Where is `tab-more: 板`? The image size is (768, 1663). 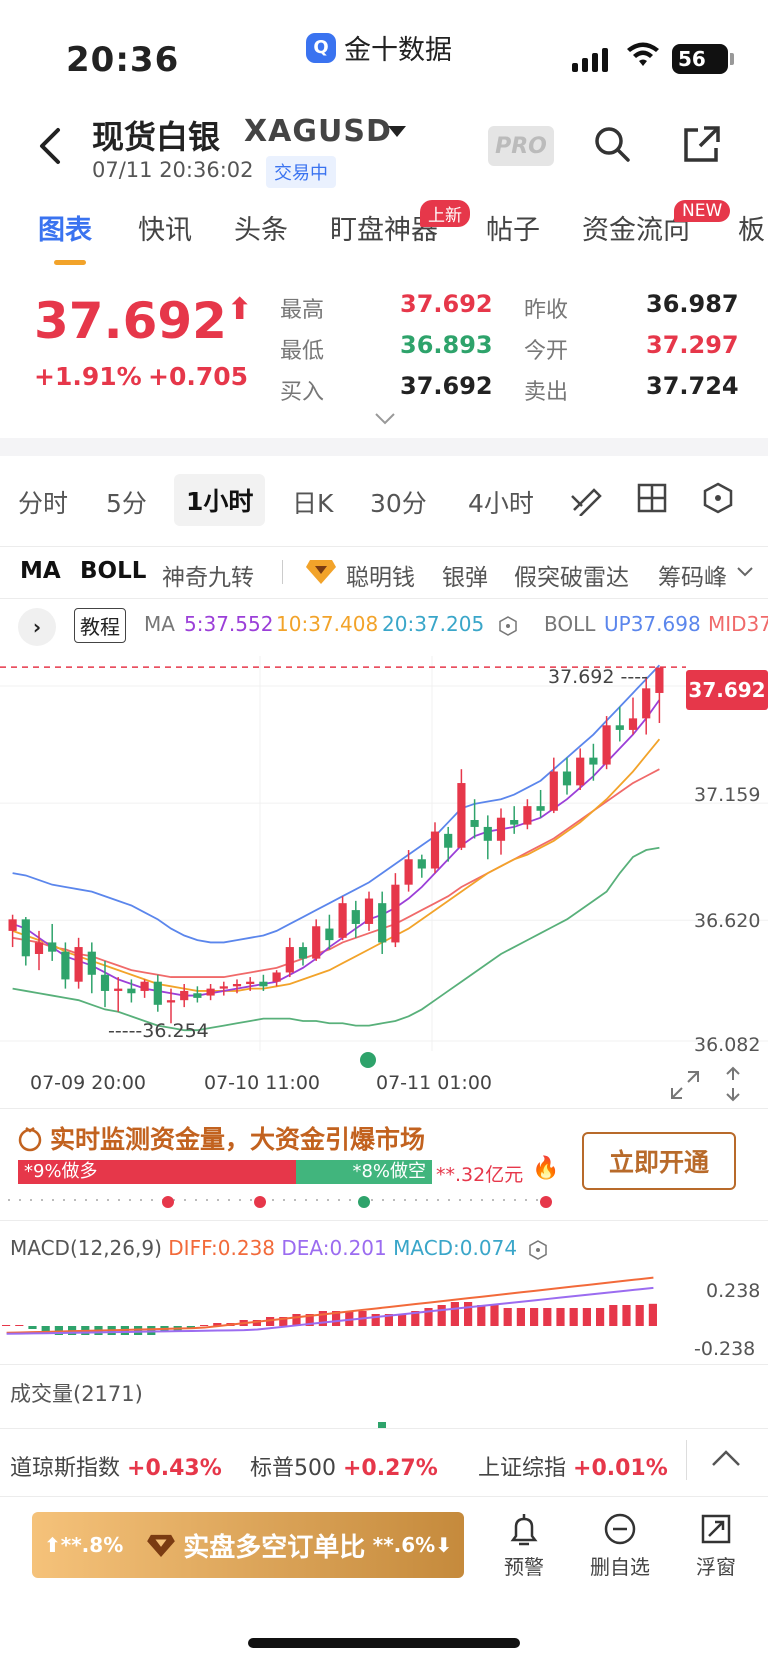 tab-more: 板 is located at coordinates (751, 227).